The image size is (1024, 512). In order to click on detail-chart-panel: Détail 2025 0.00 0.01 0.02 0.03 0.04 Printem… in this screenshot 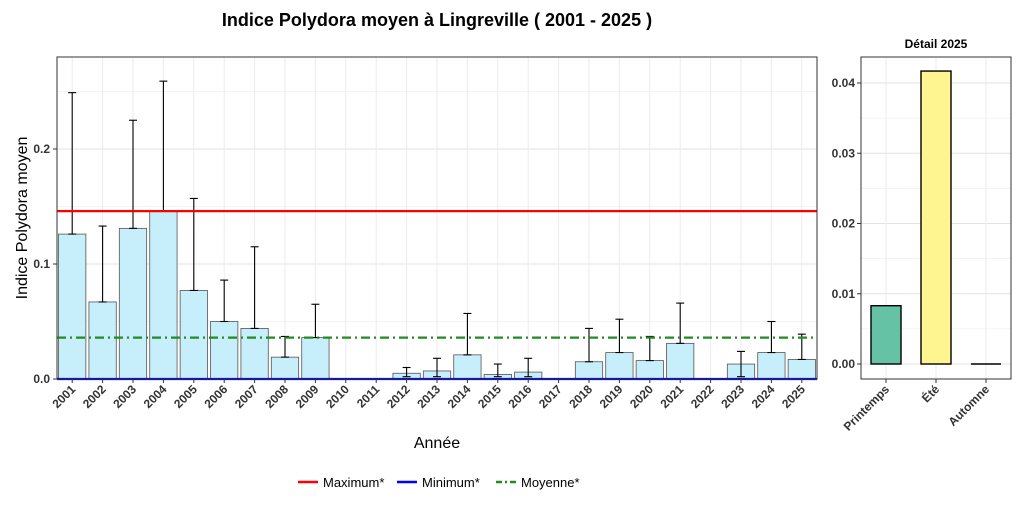, I will do `click(922, 235)`.